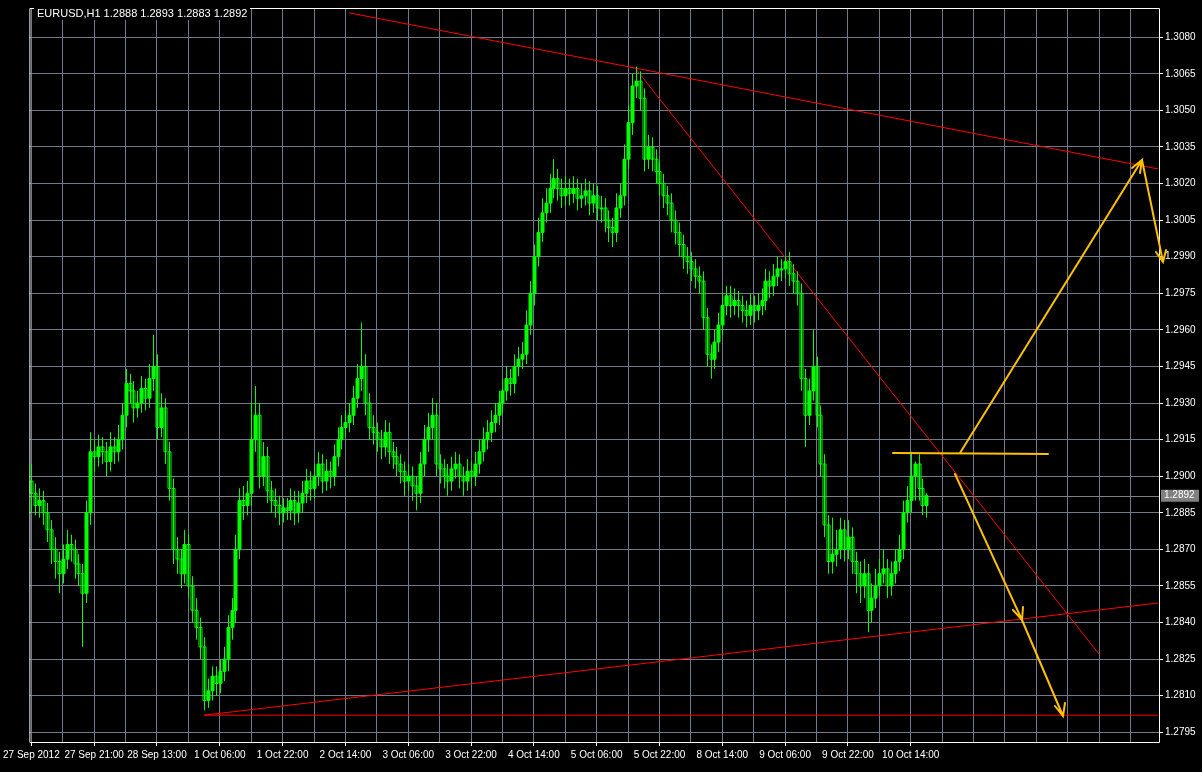 This screenshot has height=772, width=1202. Describe the element at coordinates (1181, 146) in the screenshot. I see `y-tick-label: 1.3035` at that location.